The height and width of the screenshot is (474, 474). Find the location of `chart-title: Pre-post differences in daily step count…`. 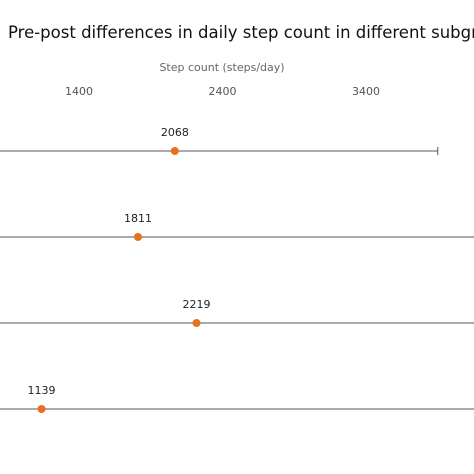

chart-title: Pre-post differences in daily step count… is located at coordinates (241, 32).